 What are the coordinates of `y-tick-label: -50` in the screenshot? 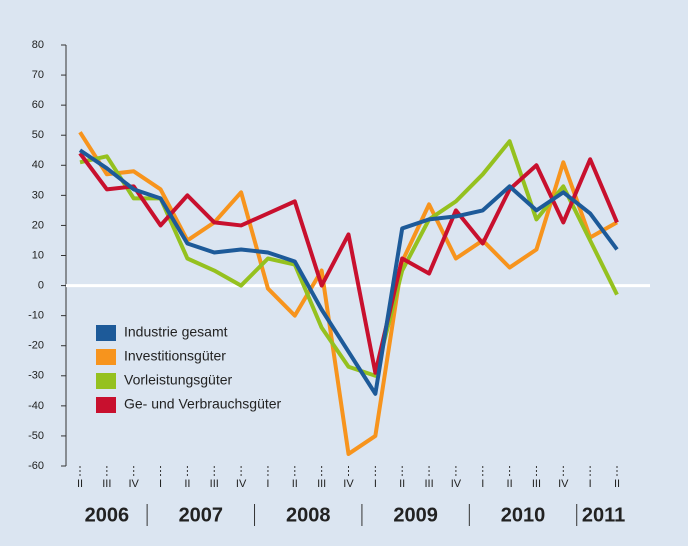 It's located at (36, 436).